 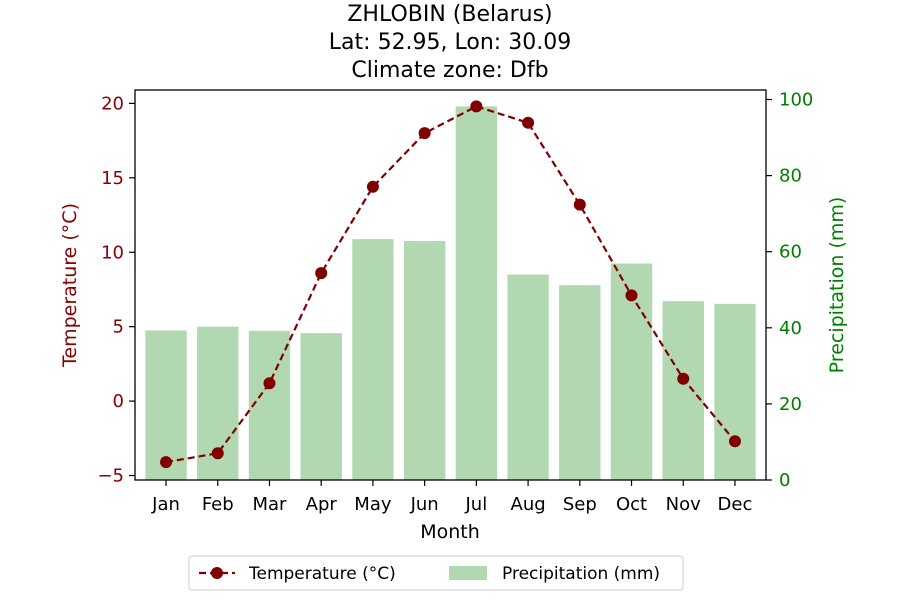 I want to click on title-line-3: Climate zone: Dfb, so click(x=449, y=70).